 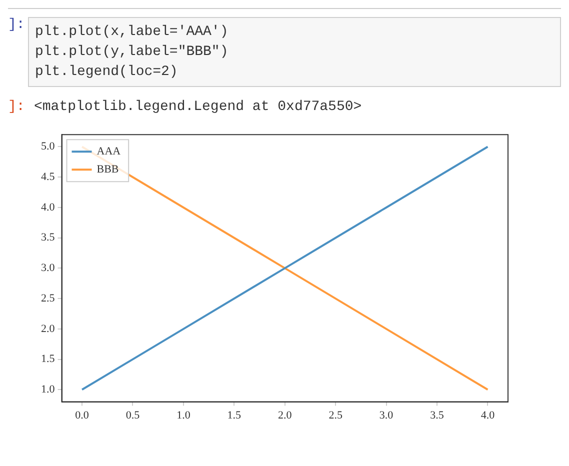 I want to click on y-tick-label: 3.5, so click(x=48, y=238).